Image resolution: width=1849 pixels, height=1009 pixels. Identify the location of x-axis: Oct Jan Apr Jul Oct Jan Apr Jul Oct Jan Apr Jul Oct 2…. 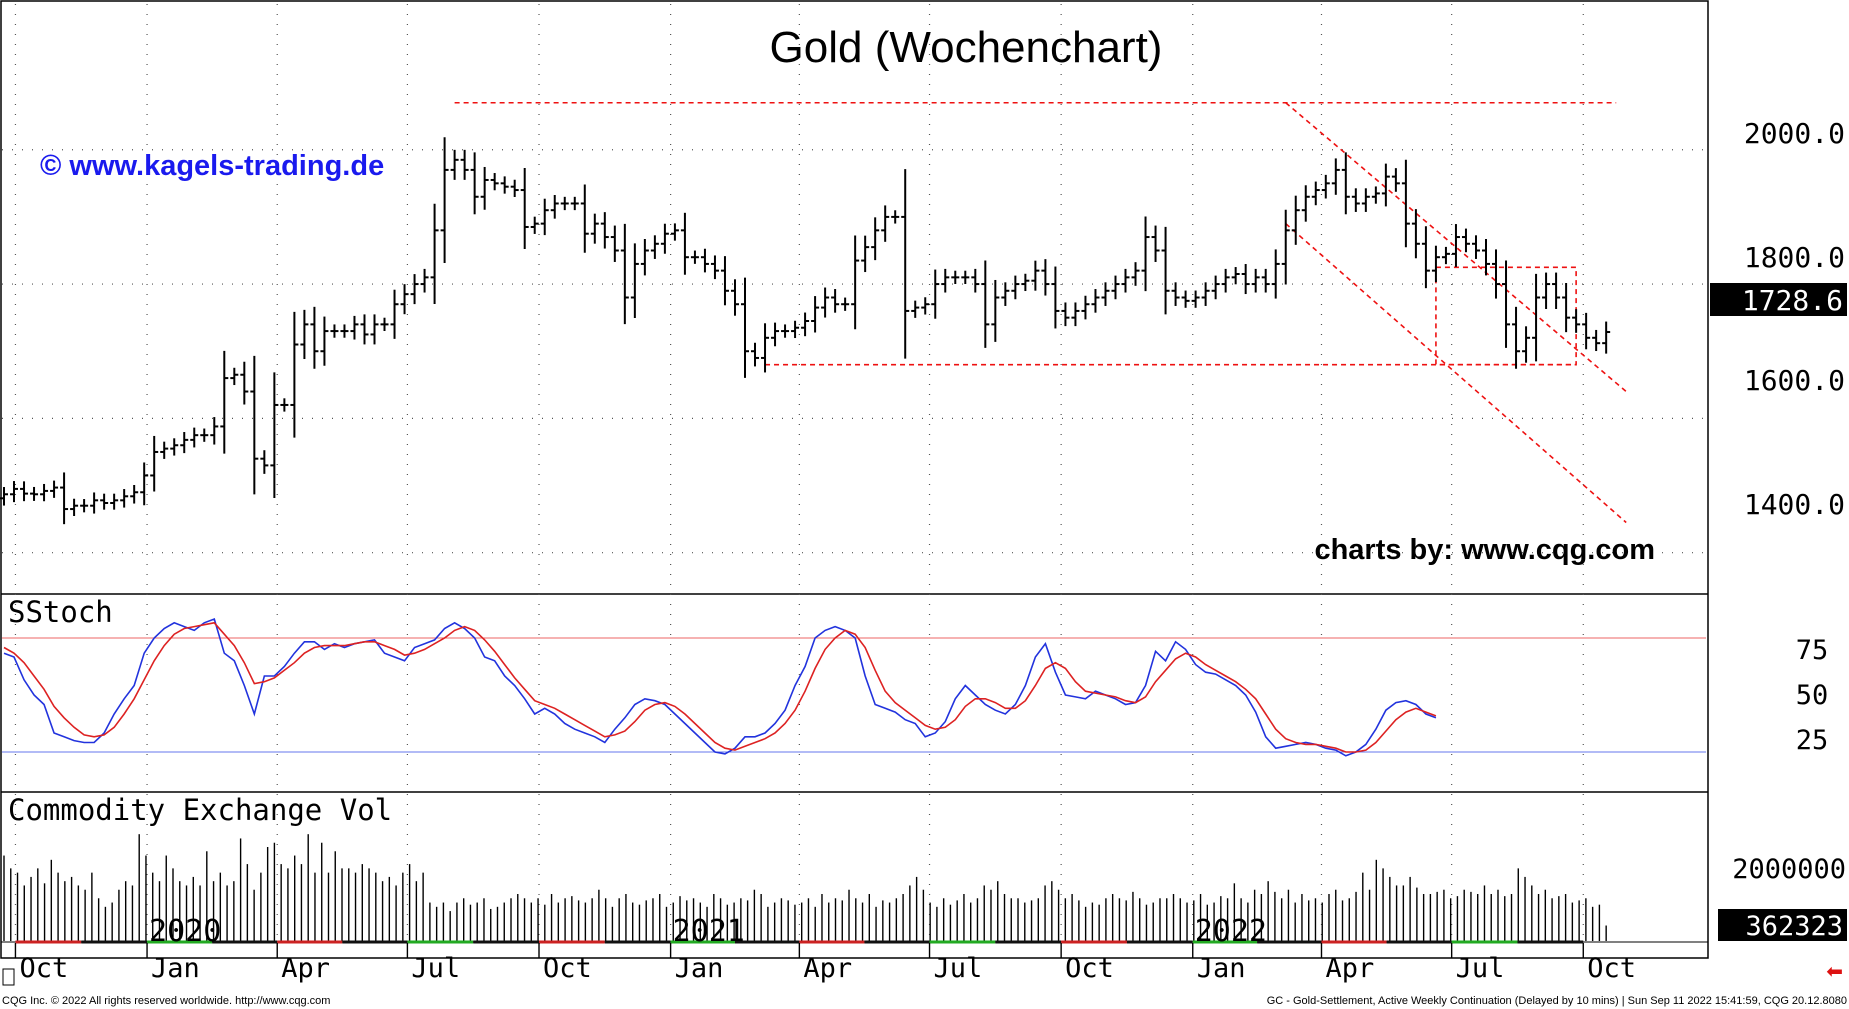
(825, 949).